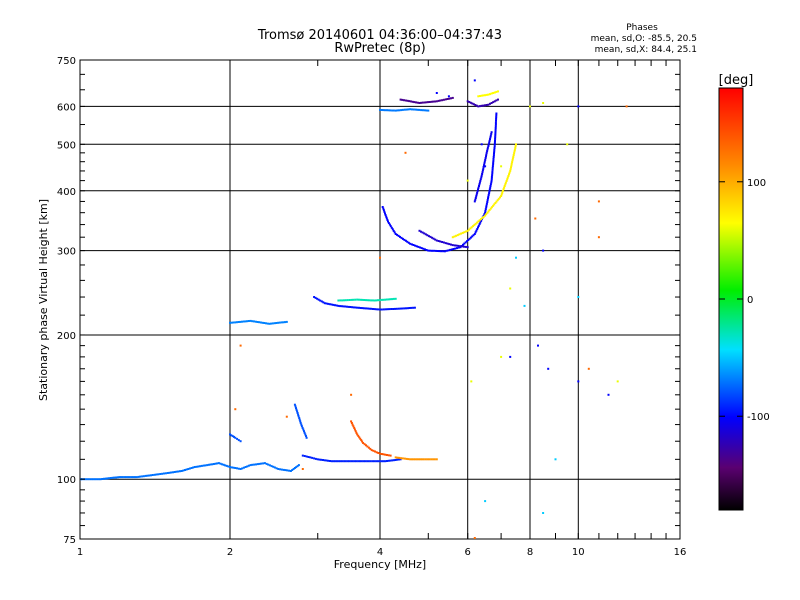  What do you see at coordinates (43, 300) in the screenshot?
I see `y-axis-label: Stationary phase Virtual Height [km]` at bounding box center [43, 300].